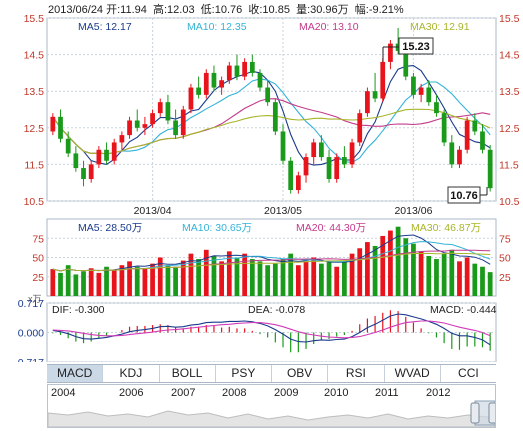 This screenshot has width=523, height=431. What do you see at coordinates (509, 202) in the screenshot?
I see `price-tick-right: 10.5` at bounding box center [509, 202].